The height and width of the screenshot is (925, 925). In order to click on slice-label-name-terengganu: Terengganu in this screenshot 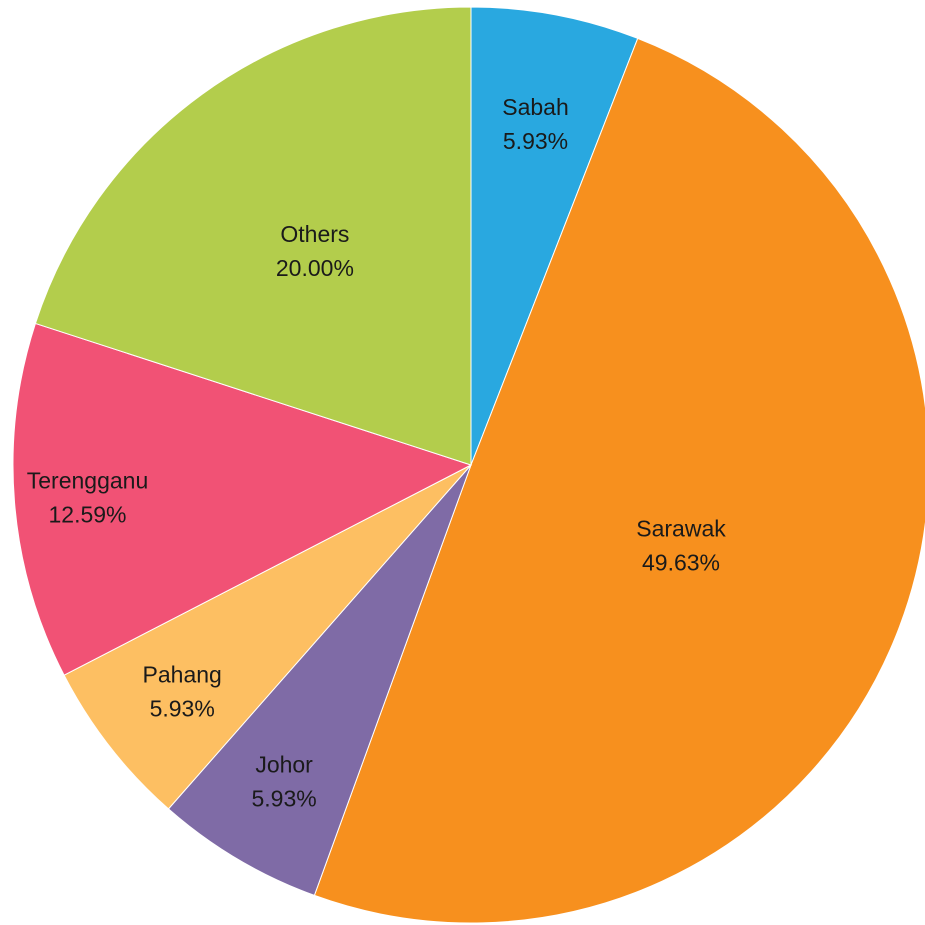, I will do `click(88, 480)`.